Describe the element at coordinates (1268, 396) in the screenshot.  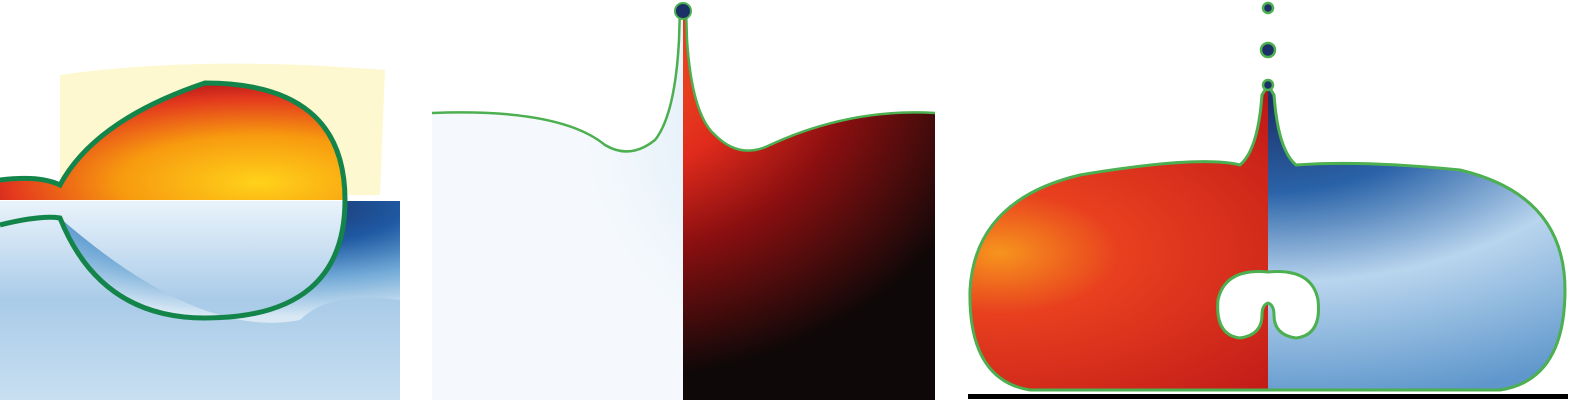
I see `wall` at that location.